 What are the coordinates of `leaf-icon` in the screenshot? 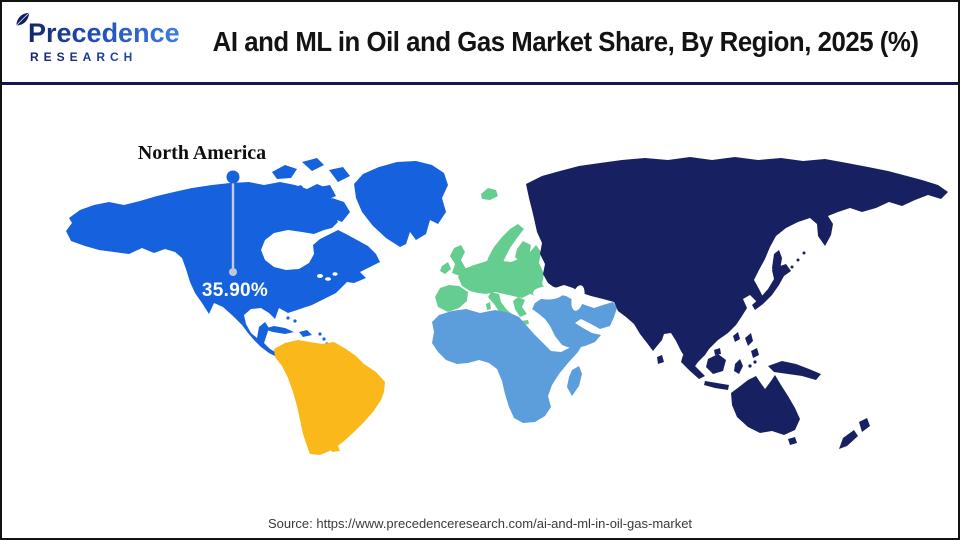 It's located at (22, 22).